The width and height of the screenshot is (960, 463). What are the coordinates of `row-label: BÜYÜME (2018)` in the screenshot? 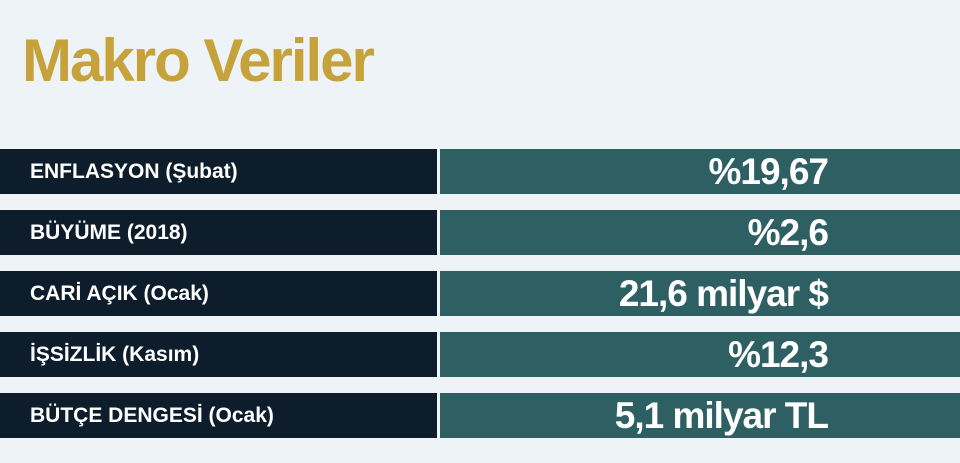 It's located at (218, 232).